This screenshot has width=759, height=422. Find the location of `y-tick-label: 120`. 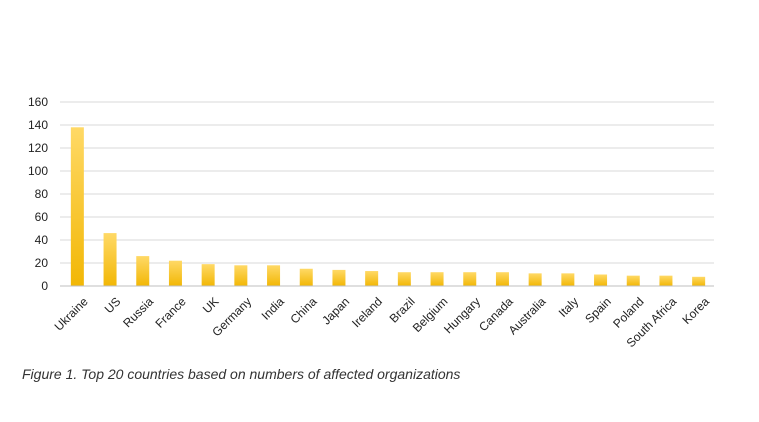

y-tick-label: 120 is located at coordinates (38, 148).